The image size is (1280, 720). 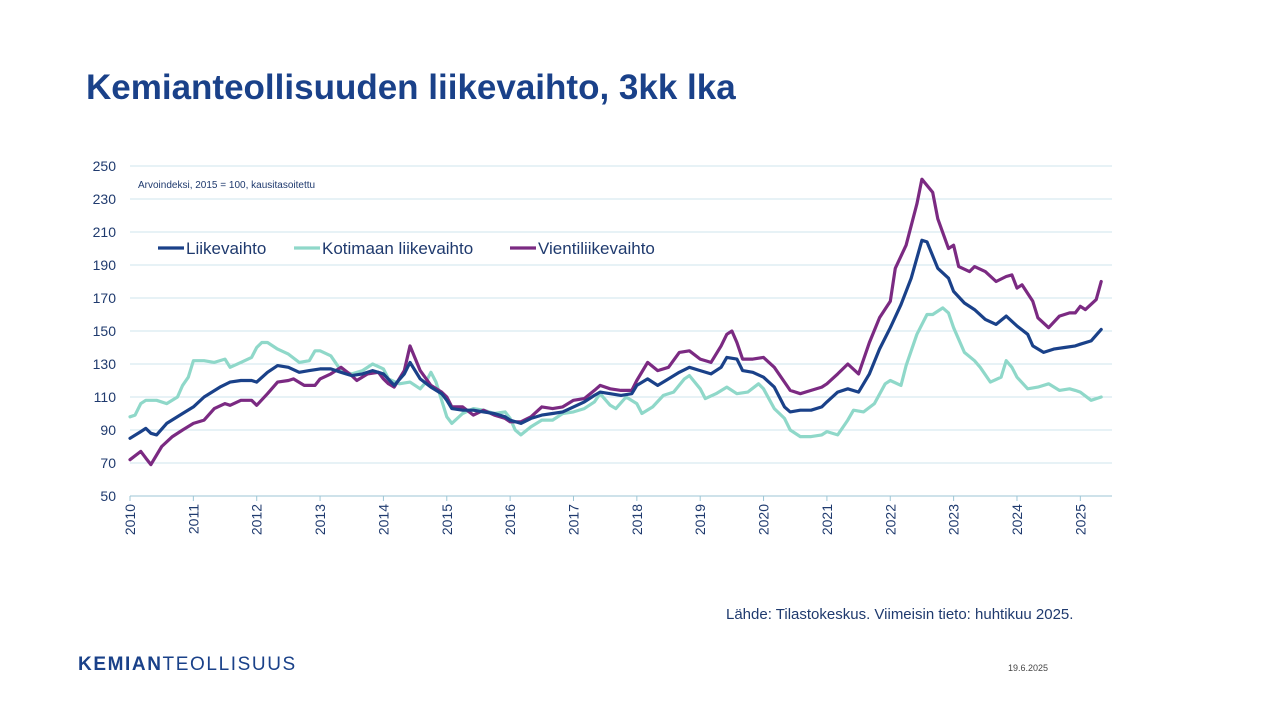 I want to click on x-tick-label: 2024, so click(x=1017, y=519).